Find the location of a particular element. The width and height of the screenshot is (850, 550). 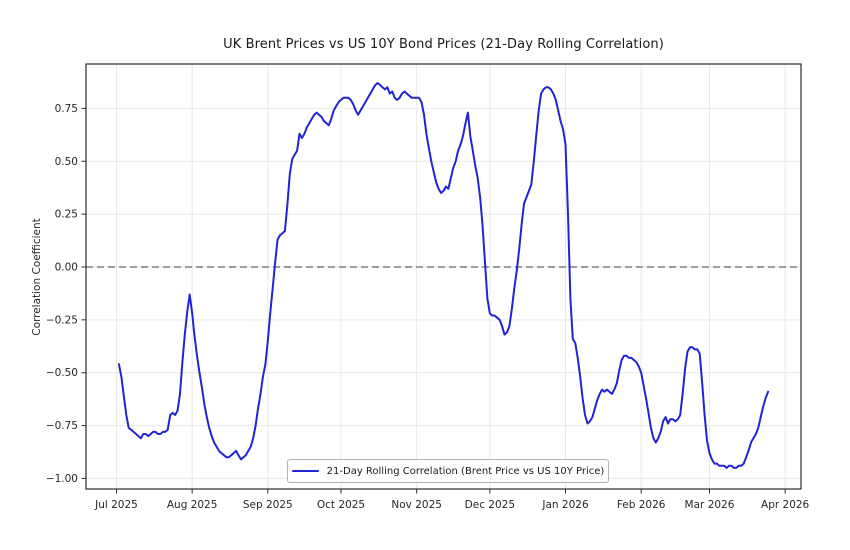

x-tick-label: Oct 2025 is located at coordinates (341, 505).